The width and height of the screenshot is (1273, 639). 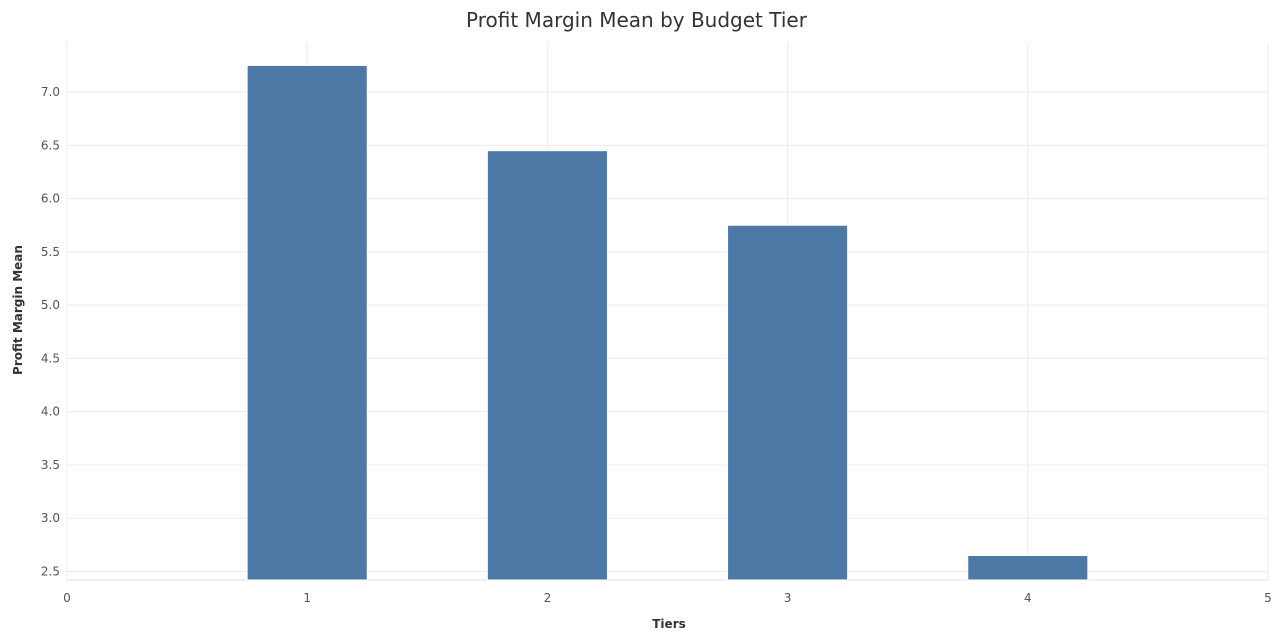 What do you see at coordinates (667, 598) in the screenshot?
I see `x-axis-ticks: 0 1 2 3 4 5` at bounding box center [667, 598].